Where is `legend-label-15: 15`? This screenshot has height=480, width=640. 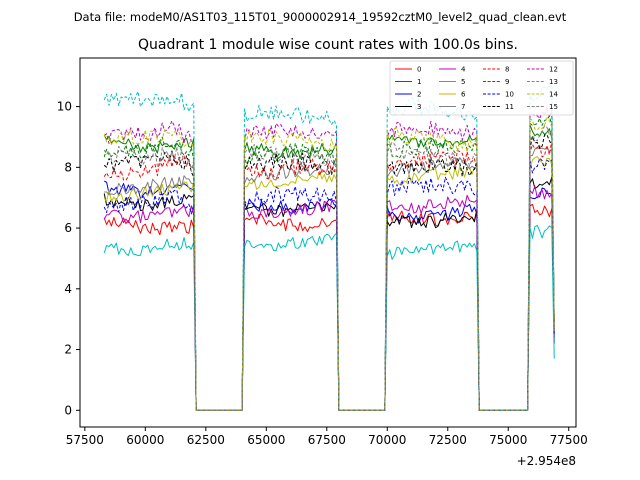
legend-label-15: 15 is located at coordinates (553, 107).